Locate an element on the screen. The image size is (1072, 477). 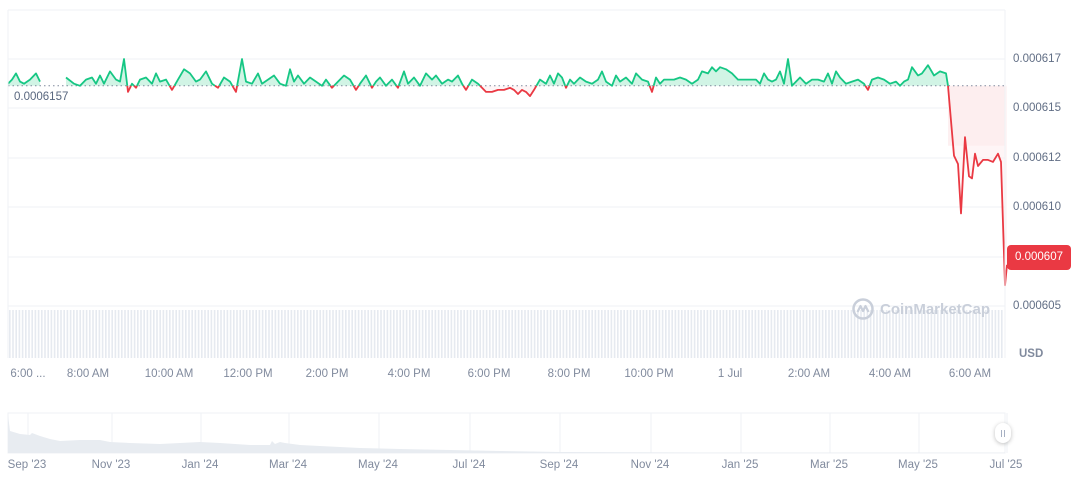
coinmarketcap-watermark: CoinMarketCap is located at coordinates (921, 309).